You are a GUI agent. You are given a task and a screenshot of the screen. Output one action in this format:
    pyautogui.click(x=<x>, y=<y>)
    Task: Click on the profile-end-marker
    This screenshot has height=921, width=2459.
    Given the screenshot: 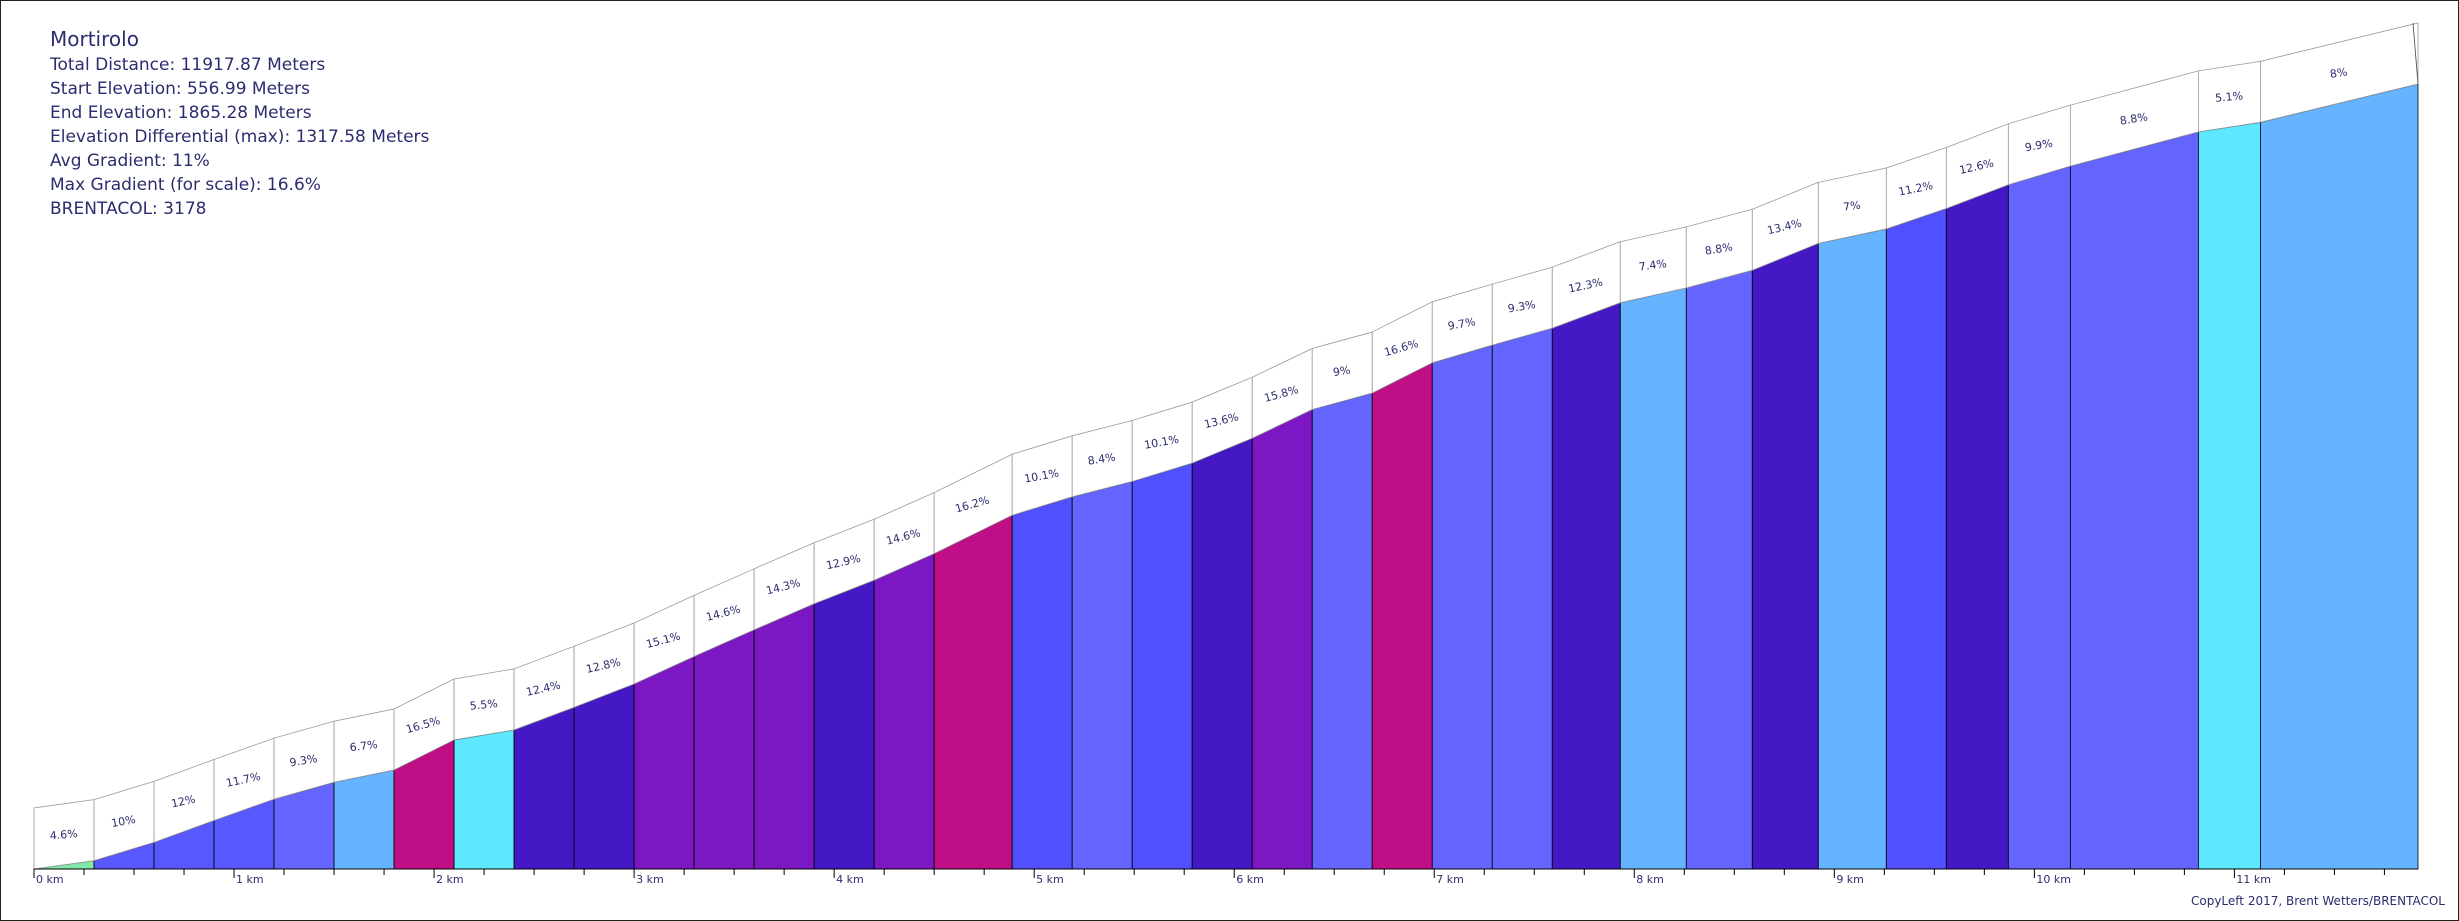 What is the action you would take?
    pyautogui.click(x=2415, y=53)
    